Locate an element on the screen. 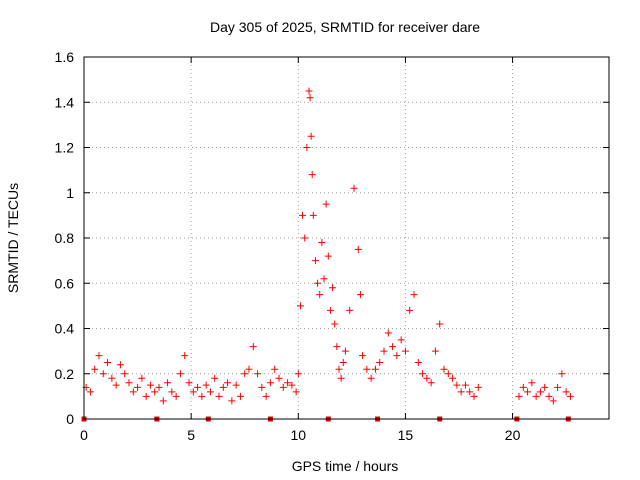  x-tick-label: 15 is located at coordinates (406, 435).